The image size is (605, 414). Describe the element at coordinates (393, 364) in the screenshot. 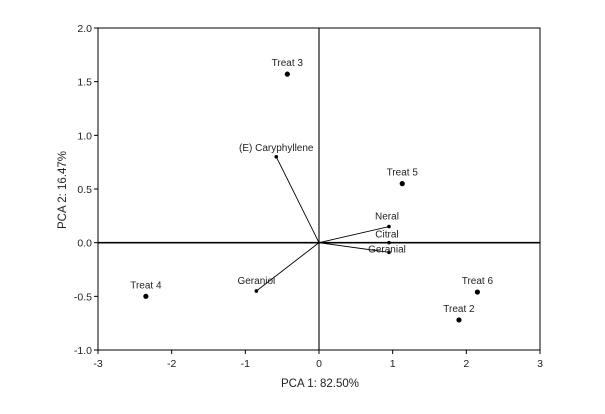

I see `x-tick-label: 1` at that location.